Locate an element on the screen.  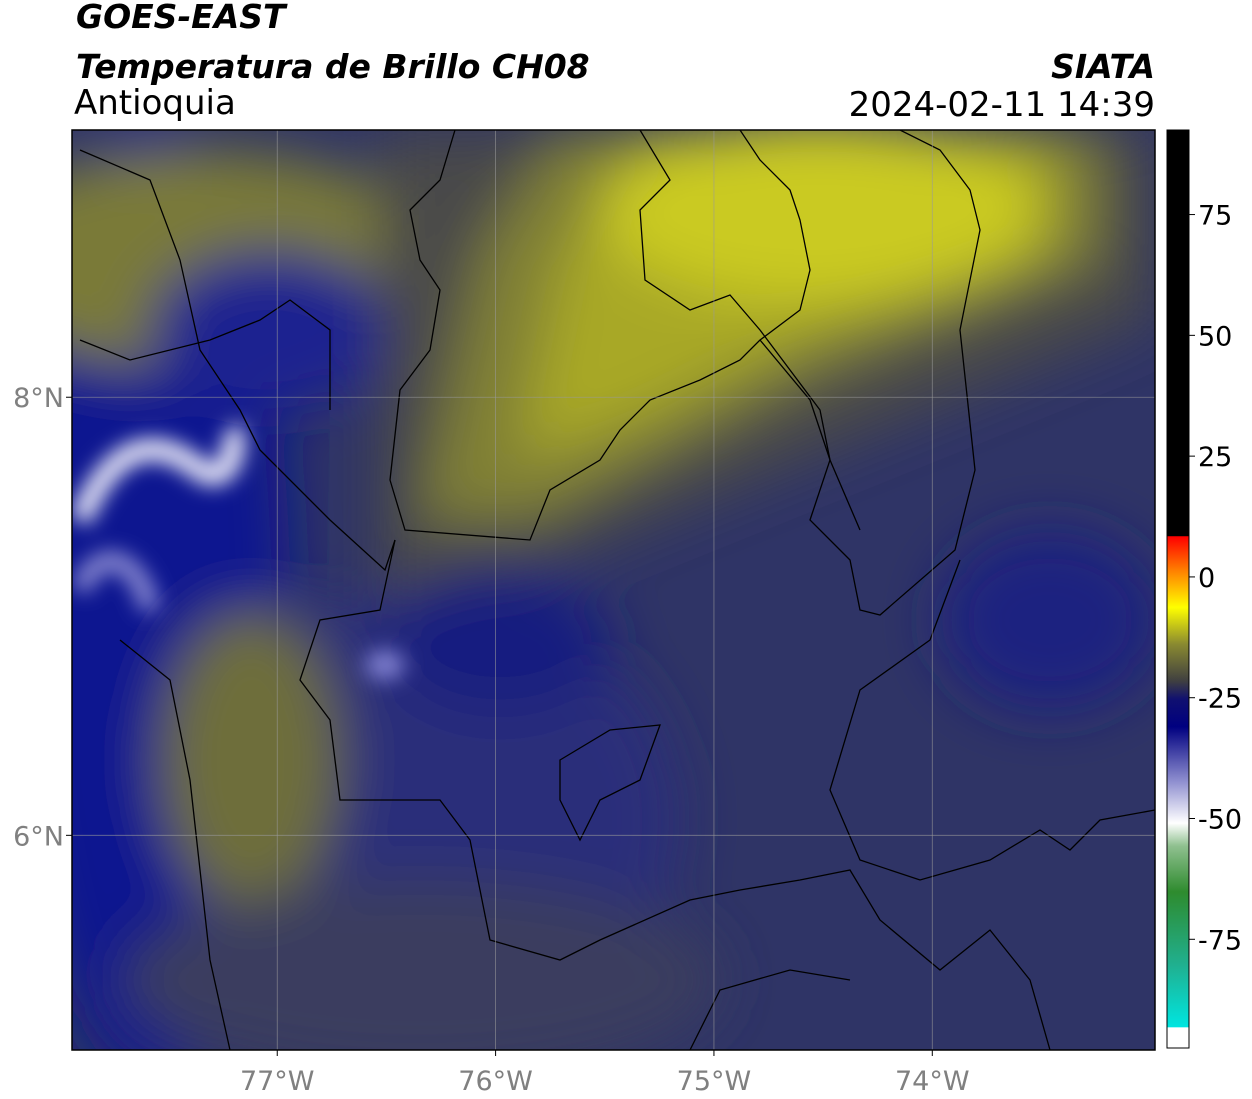
colorbar-tick-label: -50 is located at coordinates (1220, 820).